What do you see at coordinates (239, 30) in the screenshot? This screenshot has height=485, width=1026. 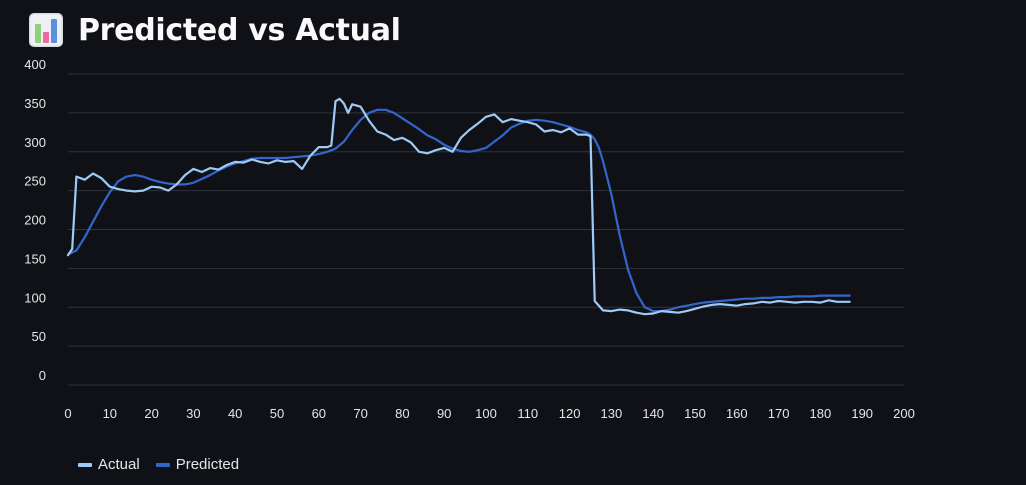 I see `page-title: Predicted vs Actual` at bounding box center [239, 30].